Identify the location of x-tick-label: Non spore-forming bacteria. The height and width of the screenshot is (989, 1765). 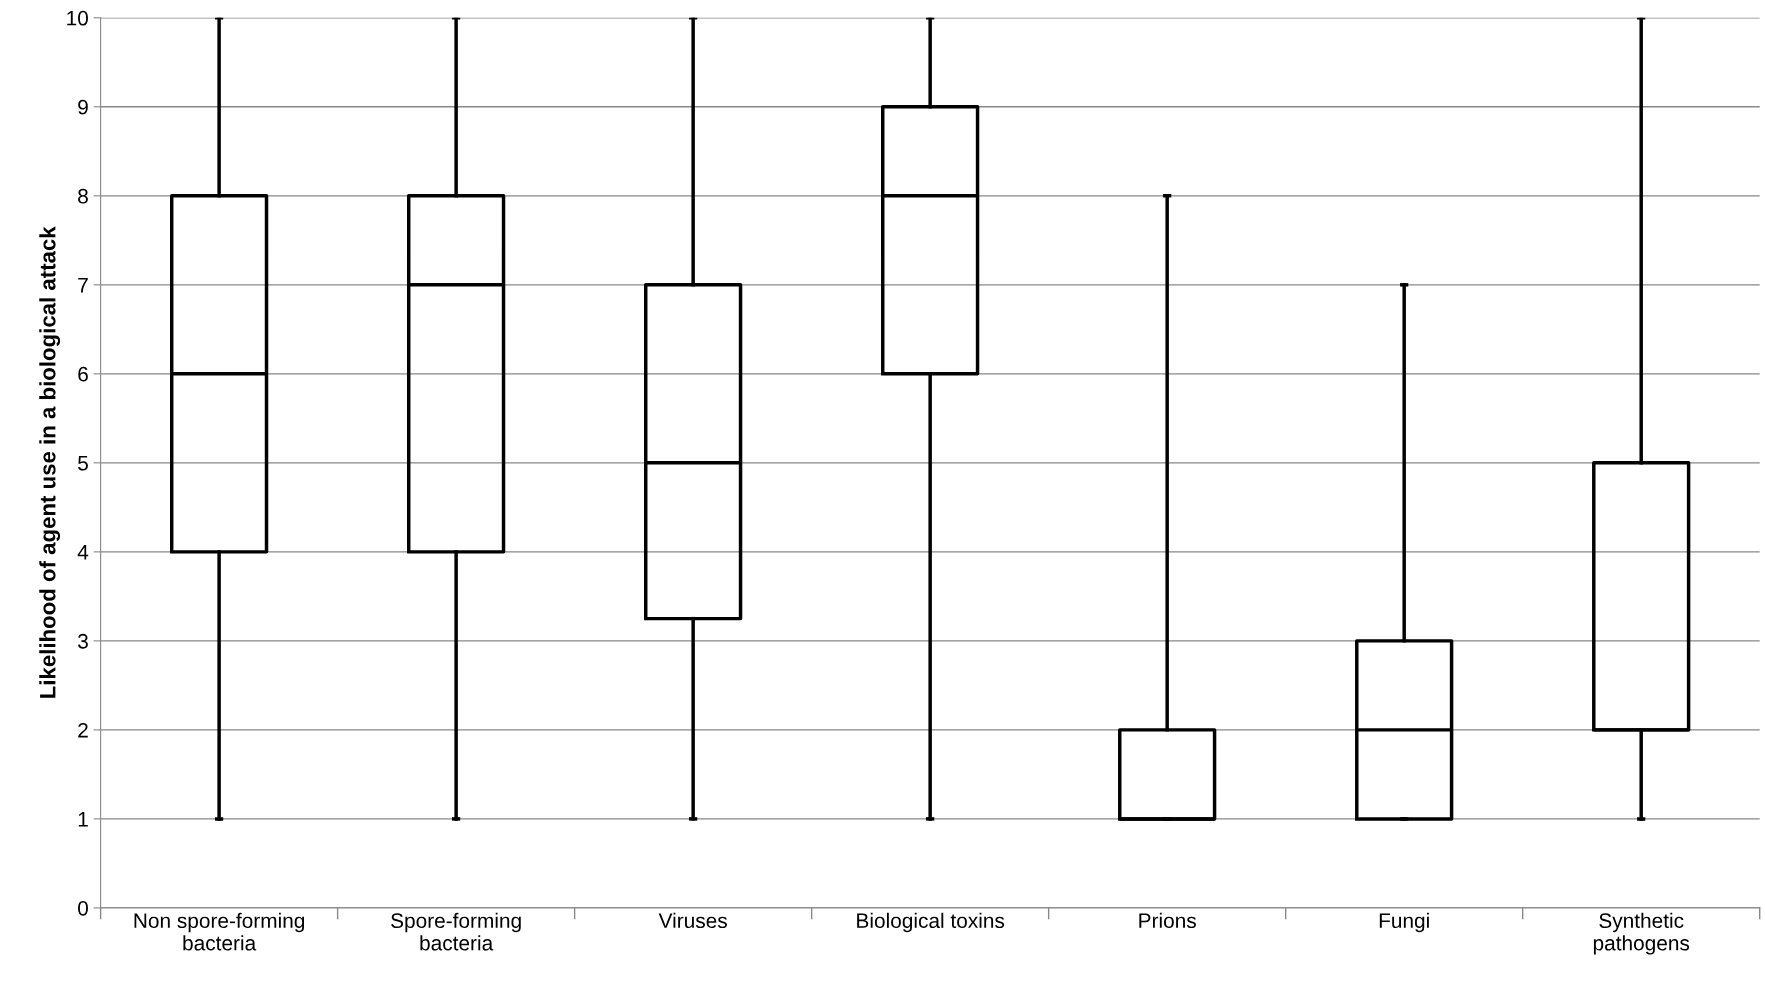
(219, 931).